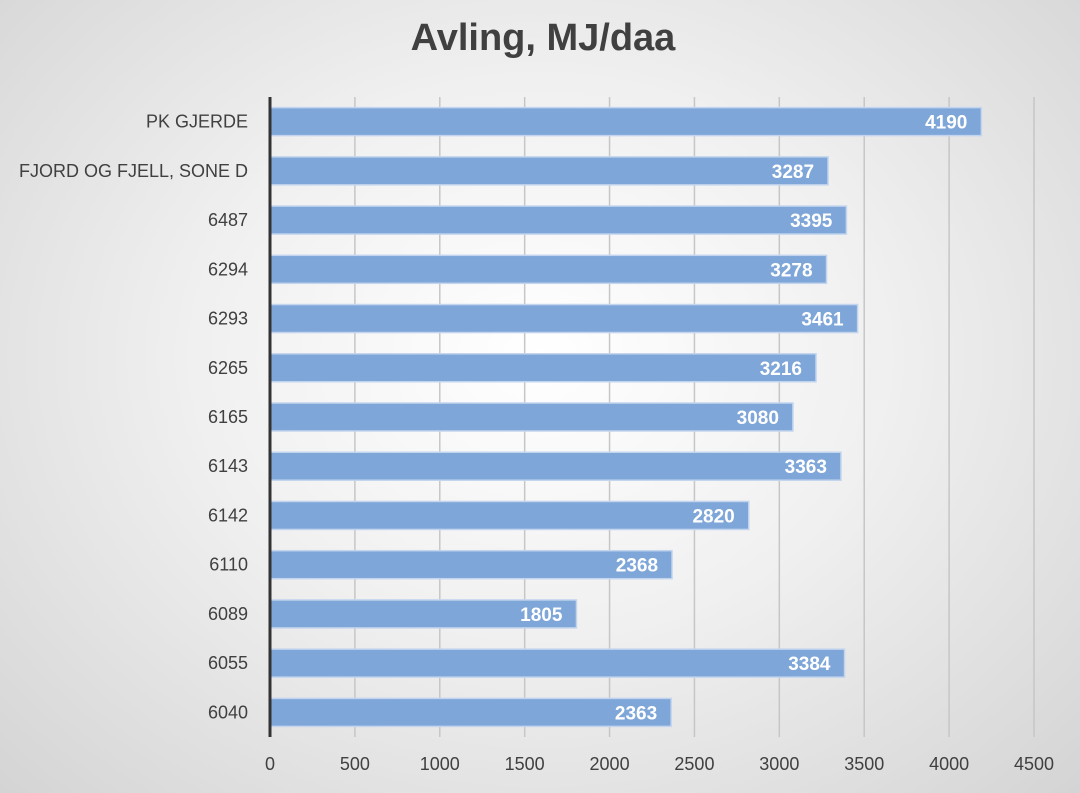  What do you see at coordinates (197, 122) in the screenshot?
I see `category-label: PK GJERDE` at bounding box center [197, 122].